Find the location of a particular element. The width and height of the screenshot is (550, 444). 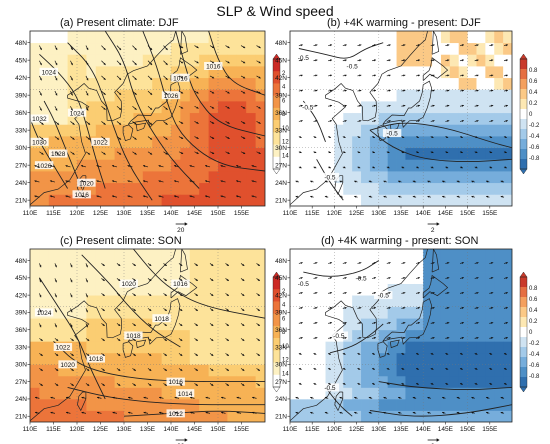

contour-label: 1016 is located at coordinates (180, 284).